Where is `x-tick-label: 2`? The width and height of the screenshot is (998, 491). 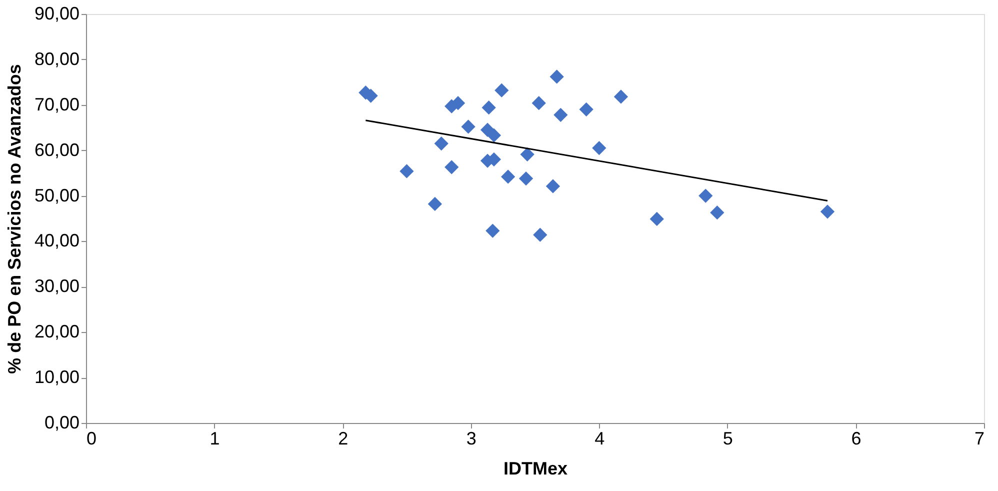 x-tick-label: 2 is located at coordinates (343, 438).